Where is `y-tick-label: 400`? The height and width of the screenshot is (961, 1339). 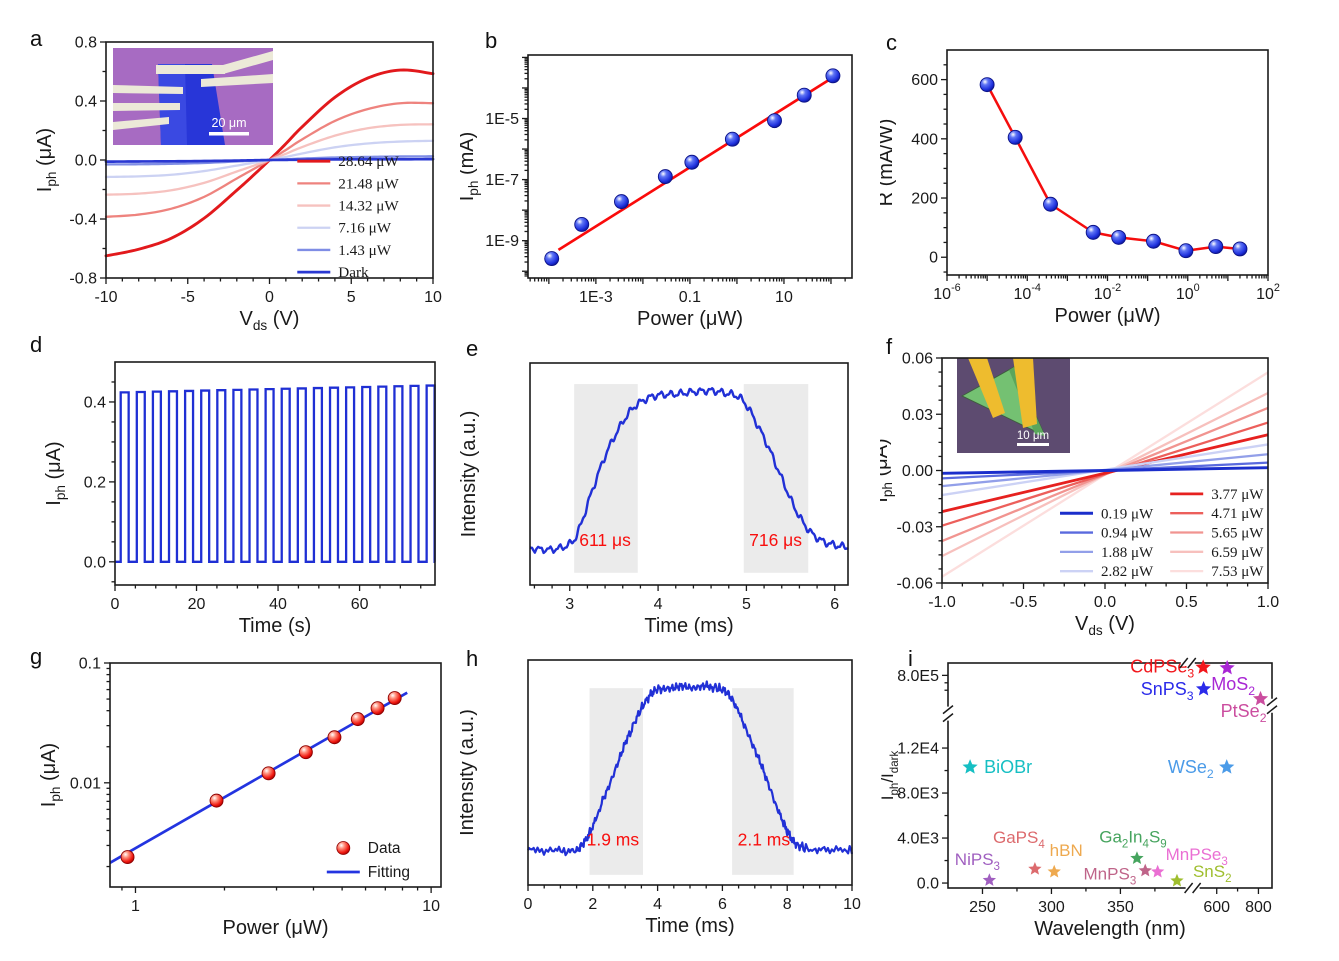 y-tick-label: 400 is located at coordinates (924, 139).